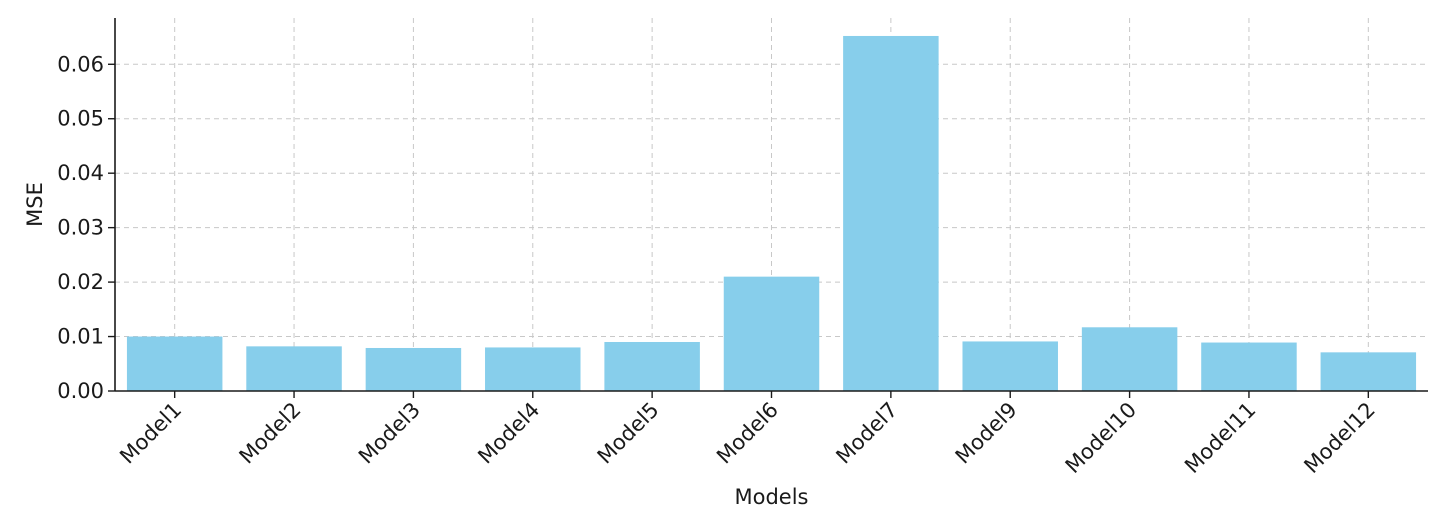 This screenshot has width=1449, height=529. What do you see at coordinates (80, 173) in the screenshot?
I see `y-tick-label: 0.04` at bounding box center [80, 173].